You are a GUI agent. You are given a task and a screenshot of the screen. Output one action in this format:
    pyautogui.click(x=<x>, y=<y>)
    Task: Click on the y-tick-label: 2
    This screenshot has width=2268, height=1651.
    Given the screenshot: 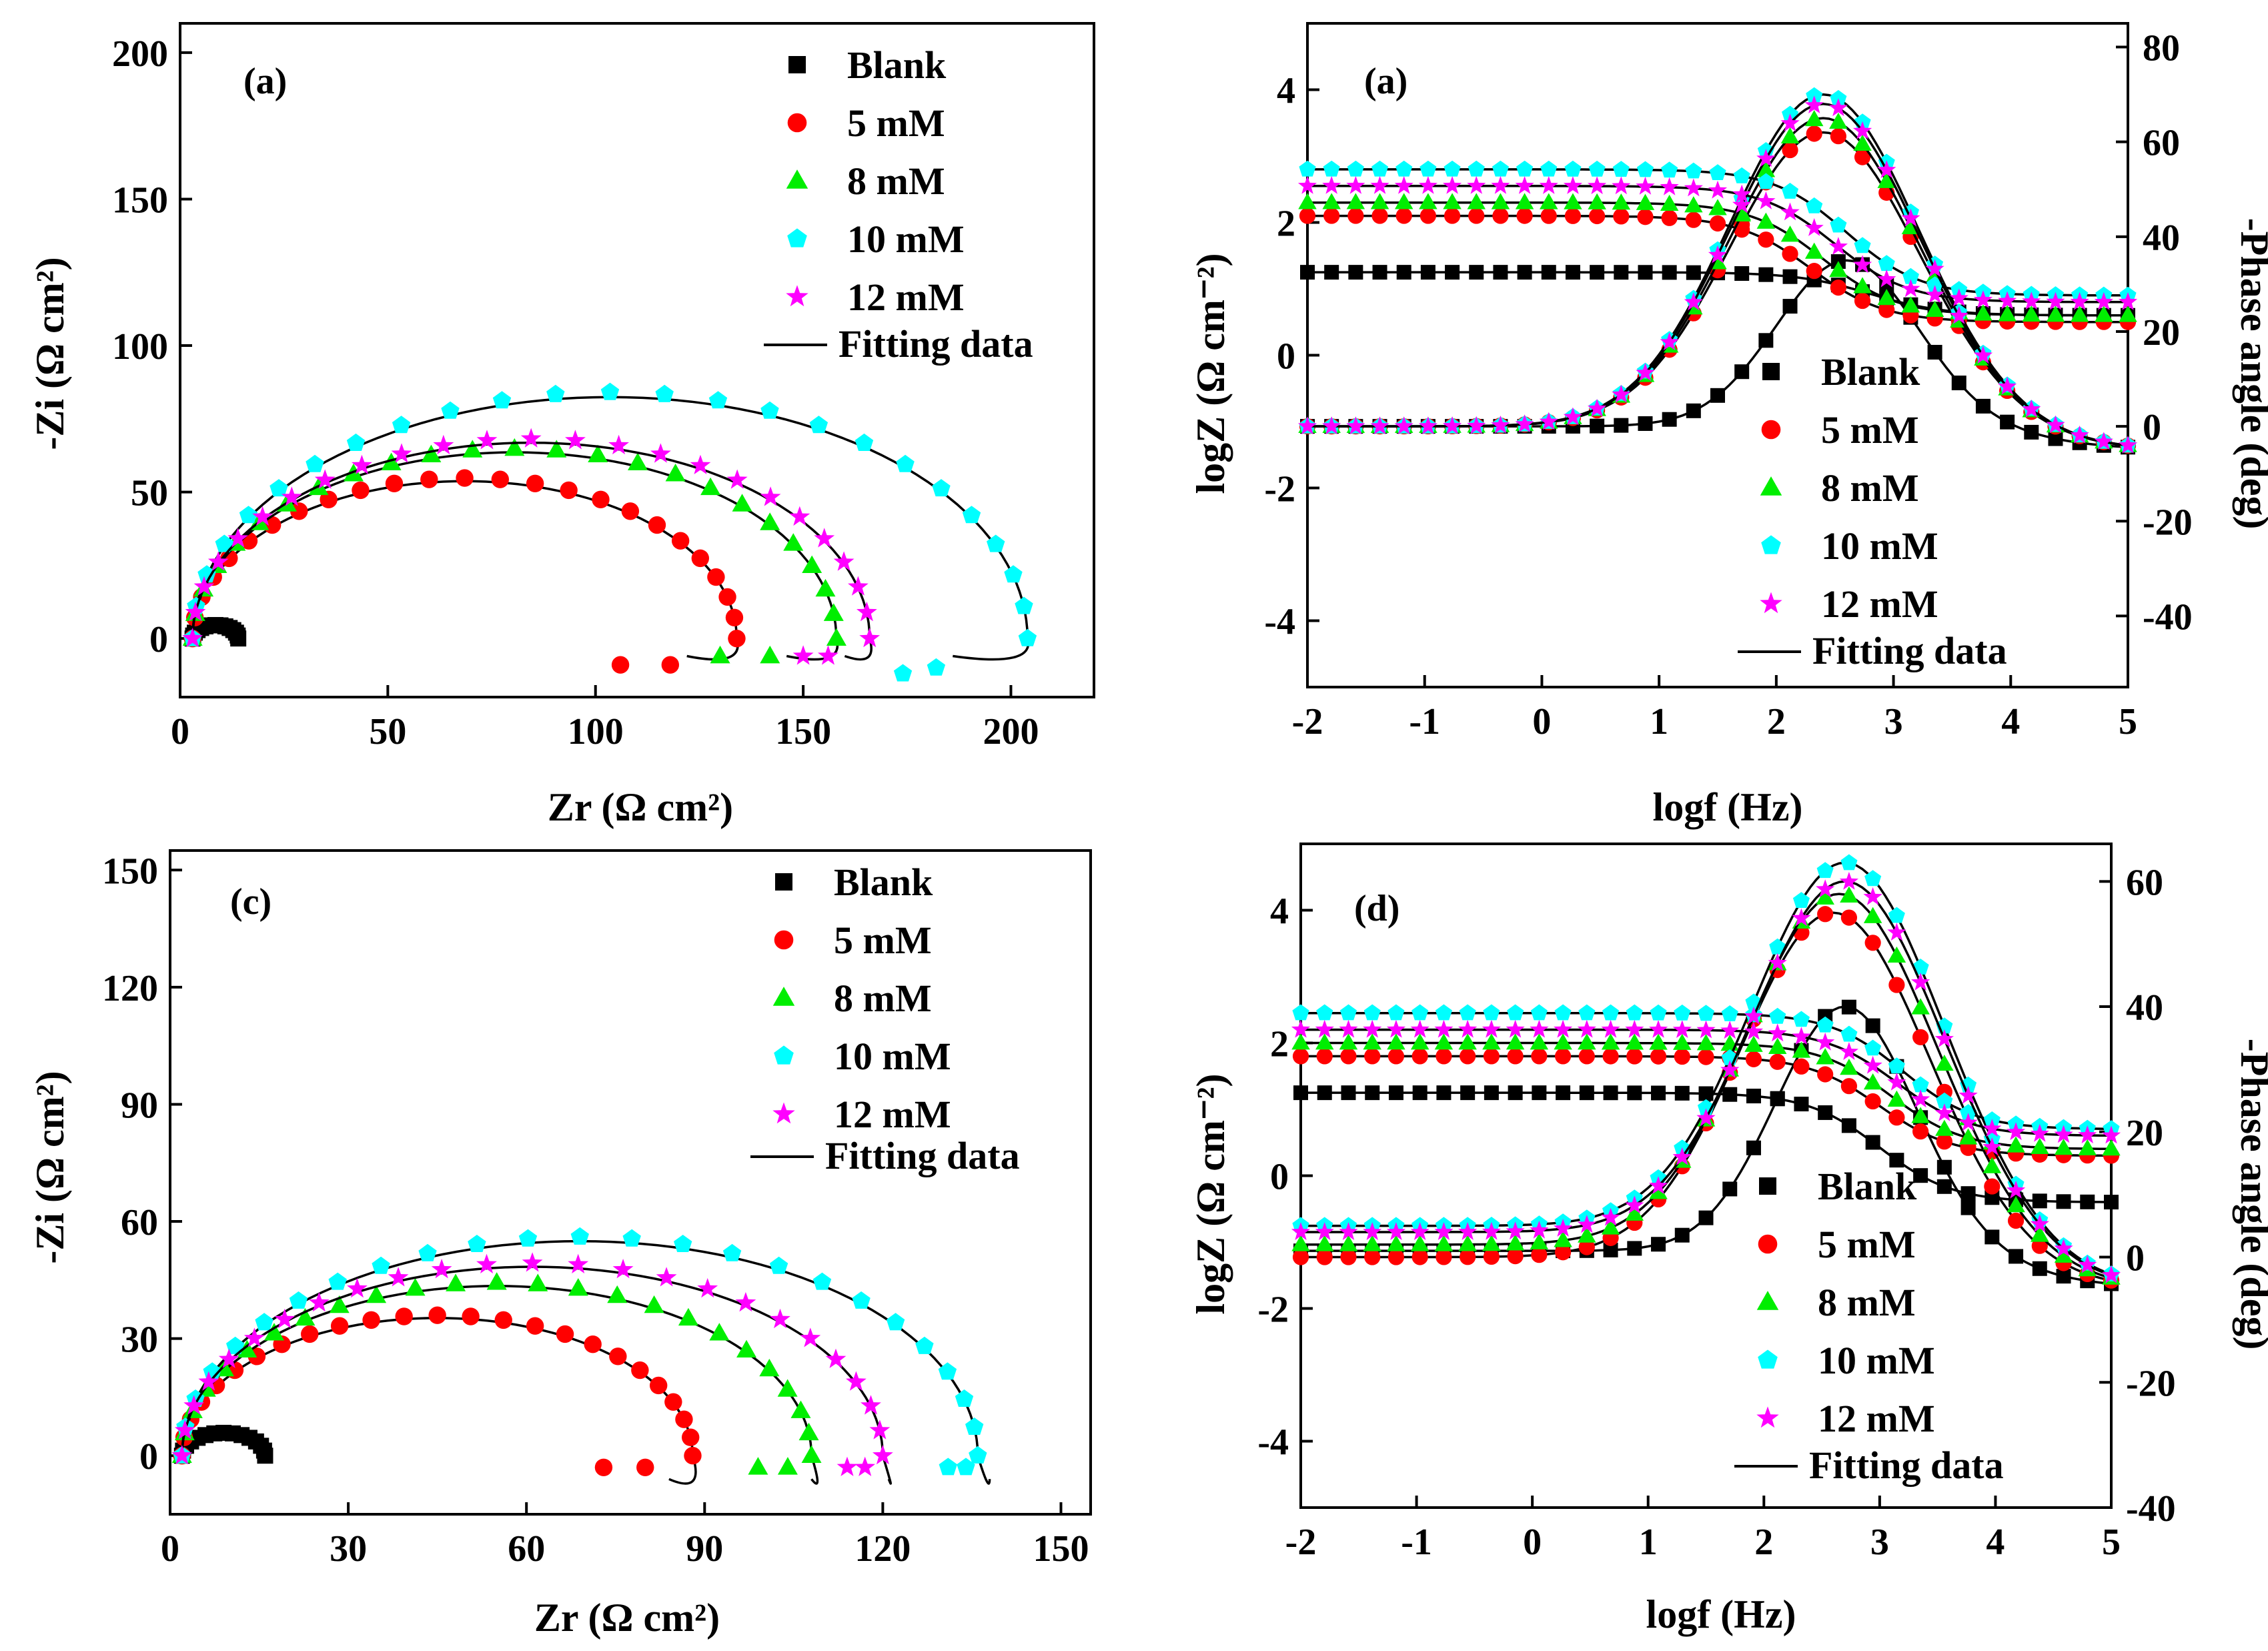 What is the action you would take?
    pyautogui.click(x=1286, y=224)
    